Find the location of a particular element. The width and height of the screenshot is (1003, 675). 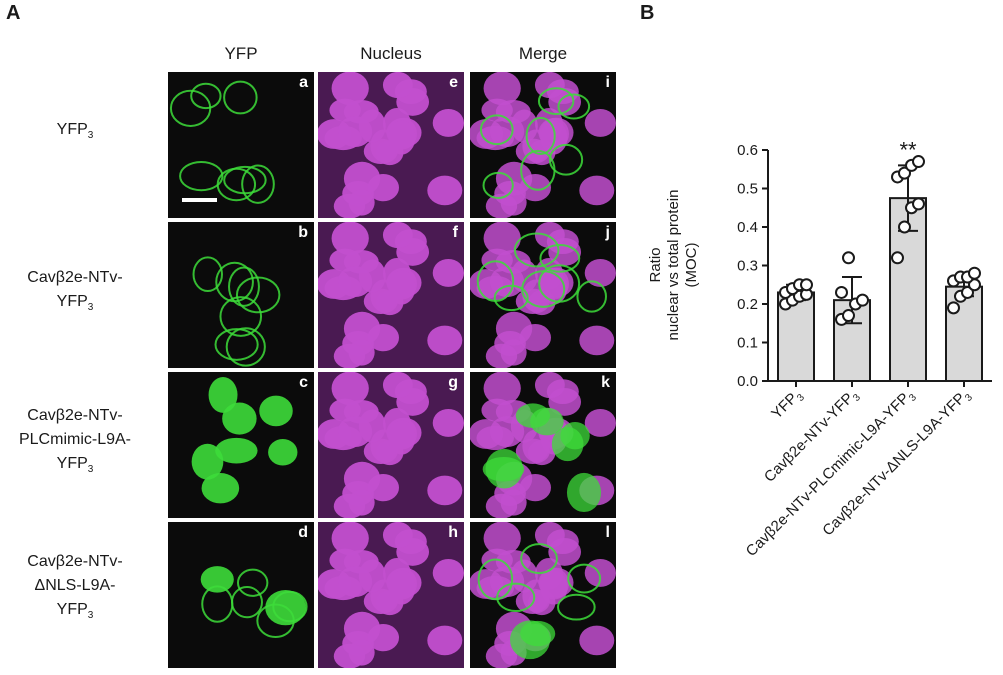

y-tick-label: 0.2 is located at coordinates (747, 304).